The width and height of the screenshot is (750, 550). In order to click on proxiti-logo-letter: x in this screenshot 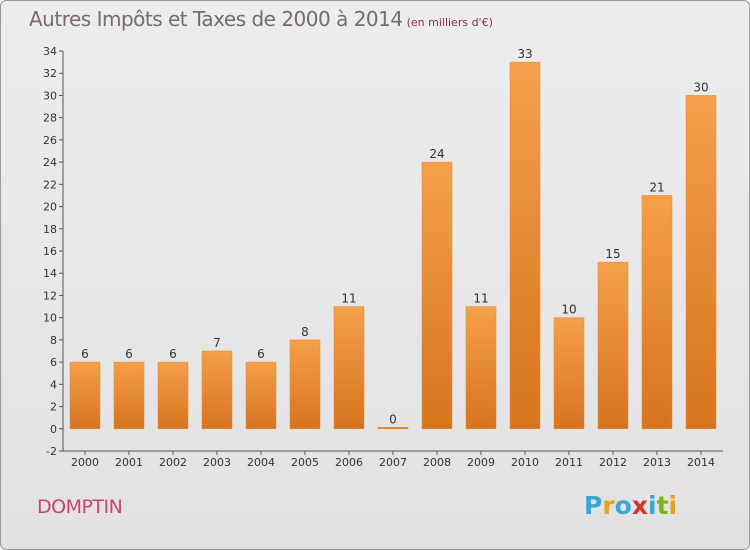, I will do `click(639, 505)`.